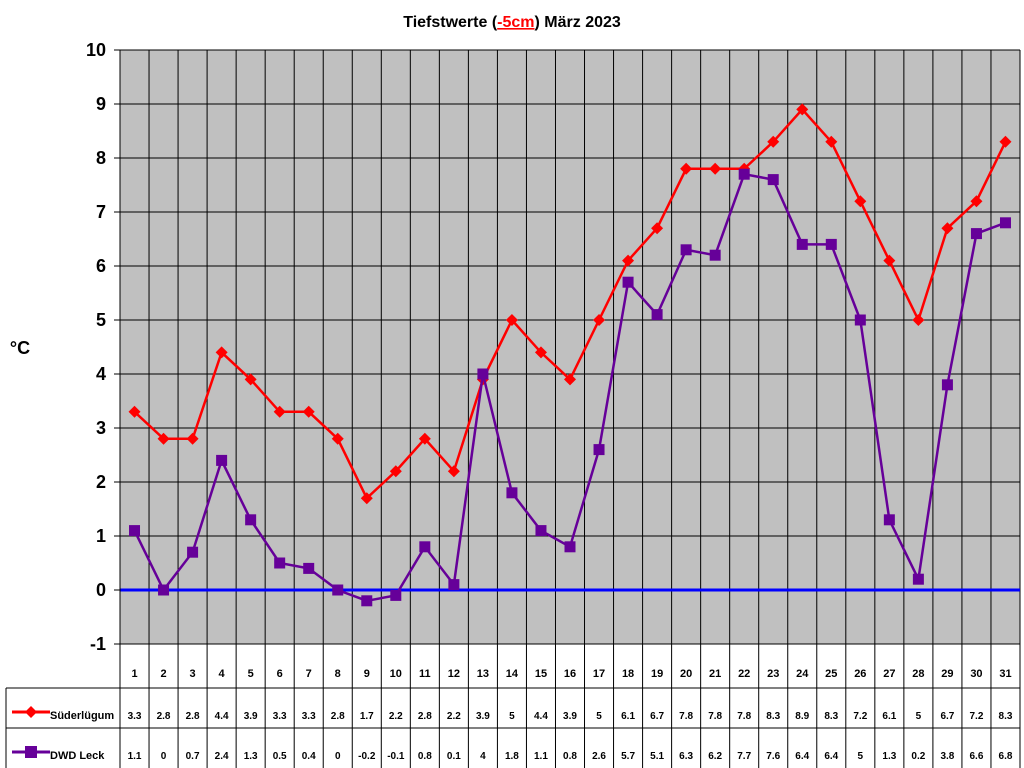 The height and width of the screenshot is (768, 1024). I want to click on data-label: 0.5, so click(280, 756).